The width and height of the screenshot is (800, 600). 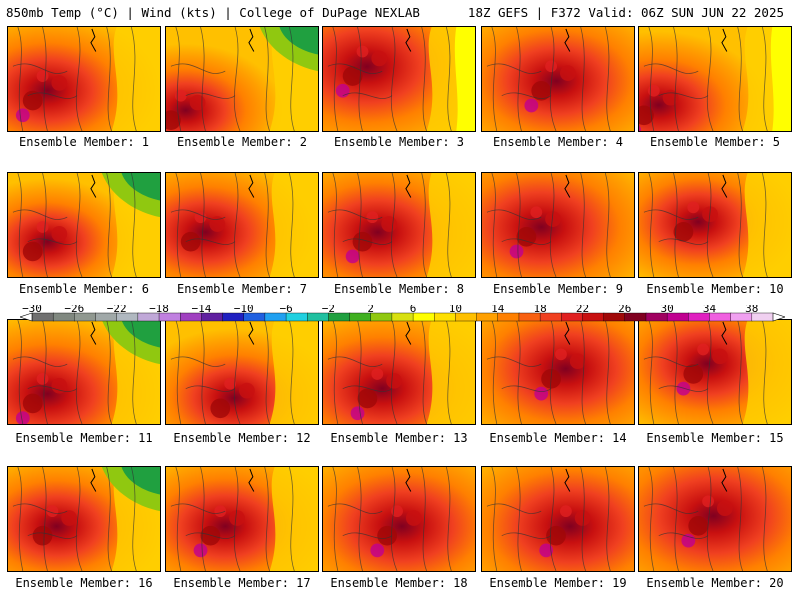 What do you see at coordinates (244, 310) in the screenshot?
I see `colorbar-tick-label: −10` at bounding box center [244, 310].